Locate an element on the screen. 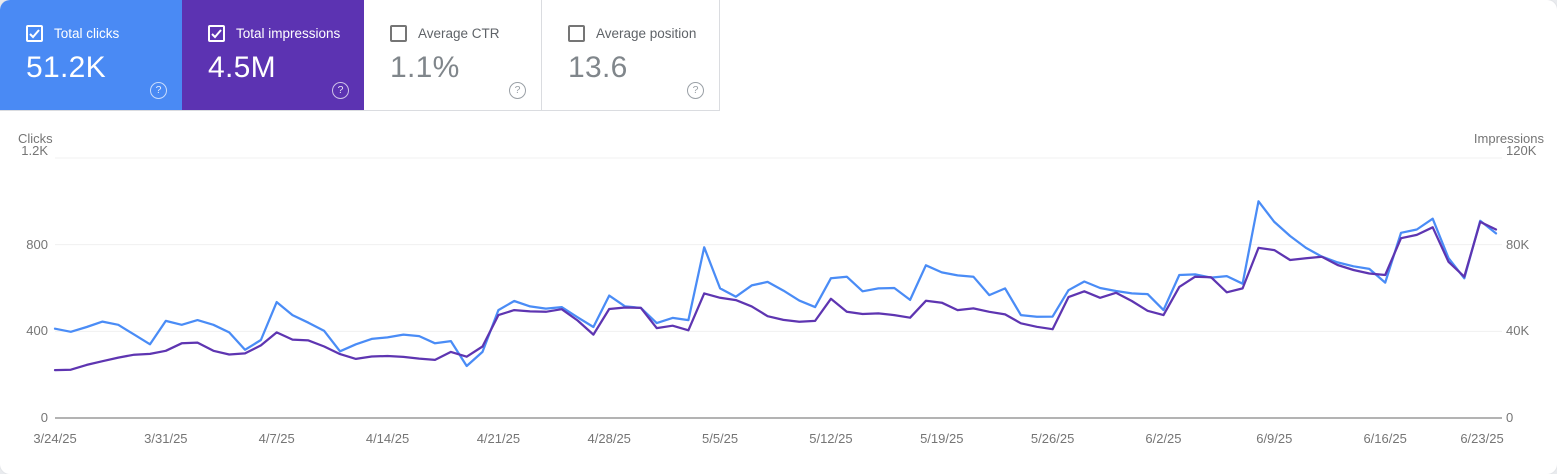 This screenshot has height=474, width=1557. x-axis-label: 5/26/25 is located at coordinates (1052, 438).